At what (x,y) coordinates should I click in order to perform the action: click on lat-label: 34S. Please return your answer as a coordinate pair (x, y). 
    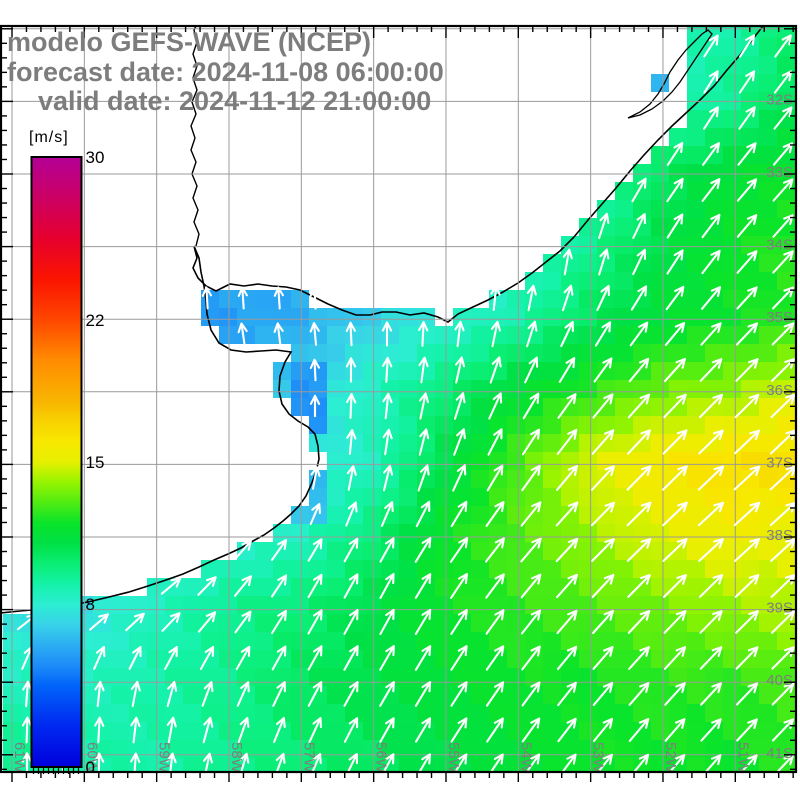
    Looking at the image, I should click on (779, 245).